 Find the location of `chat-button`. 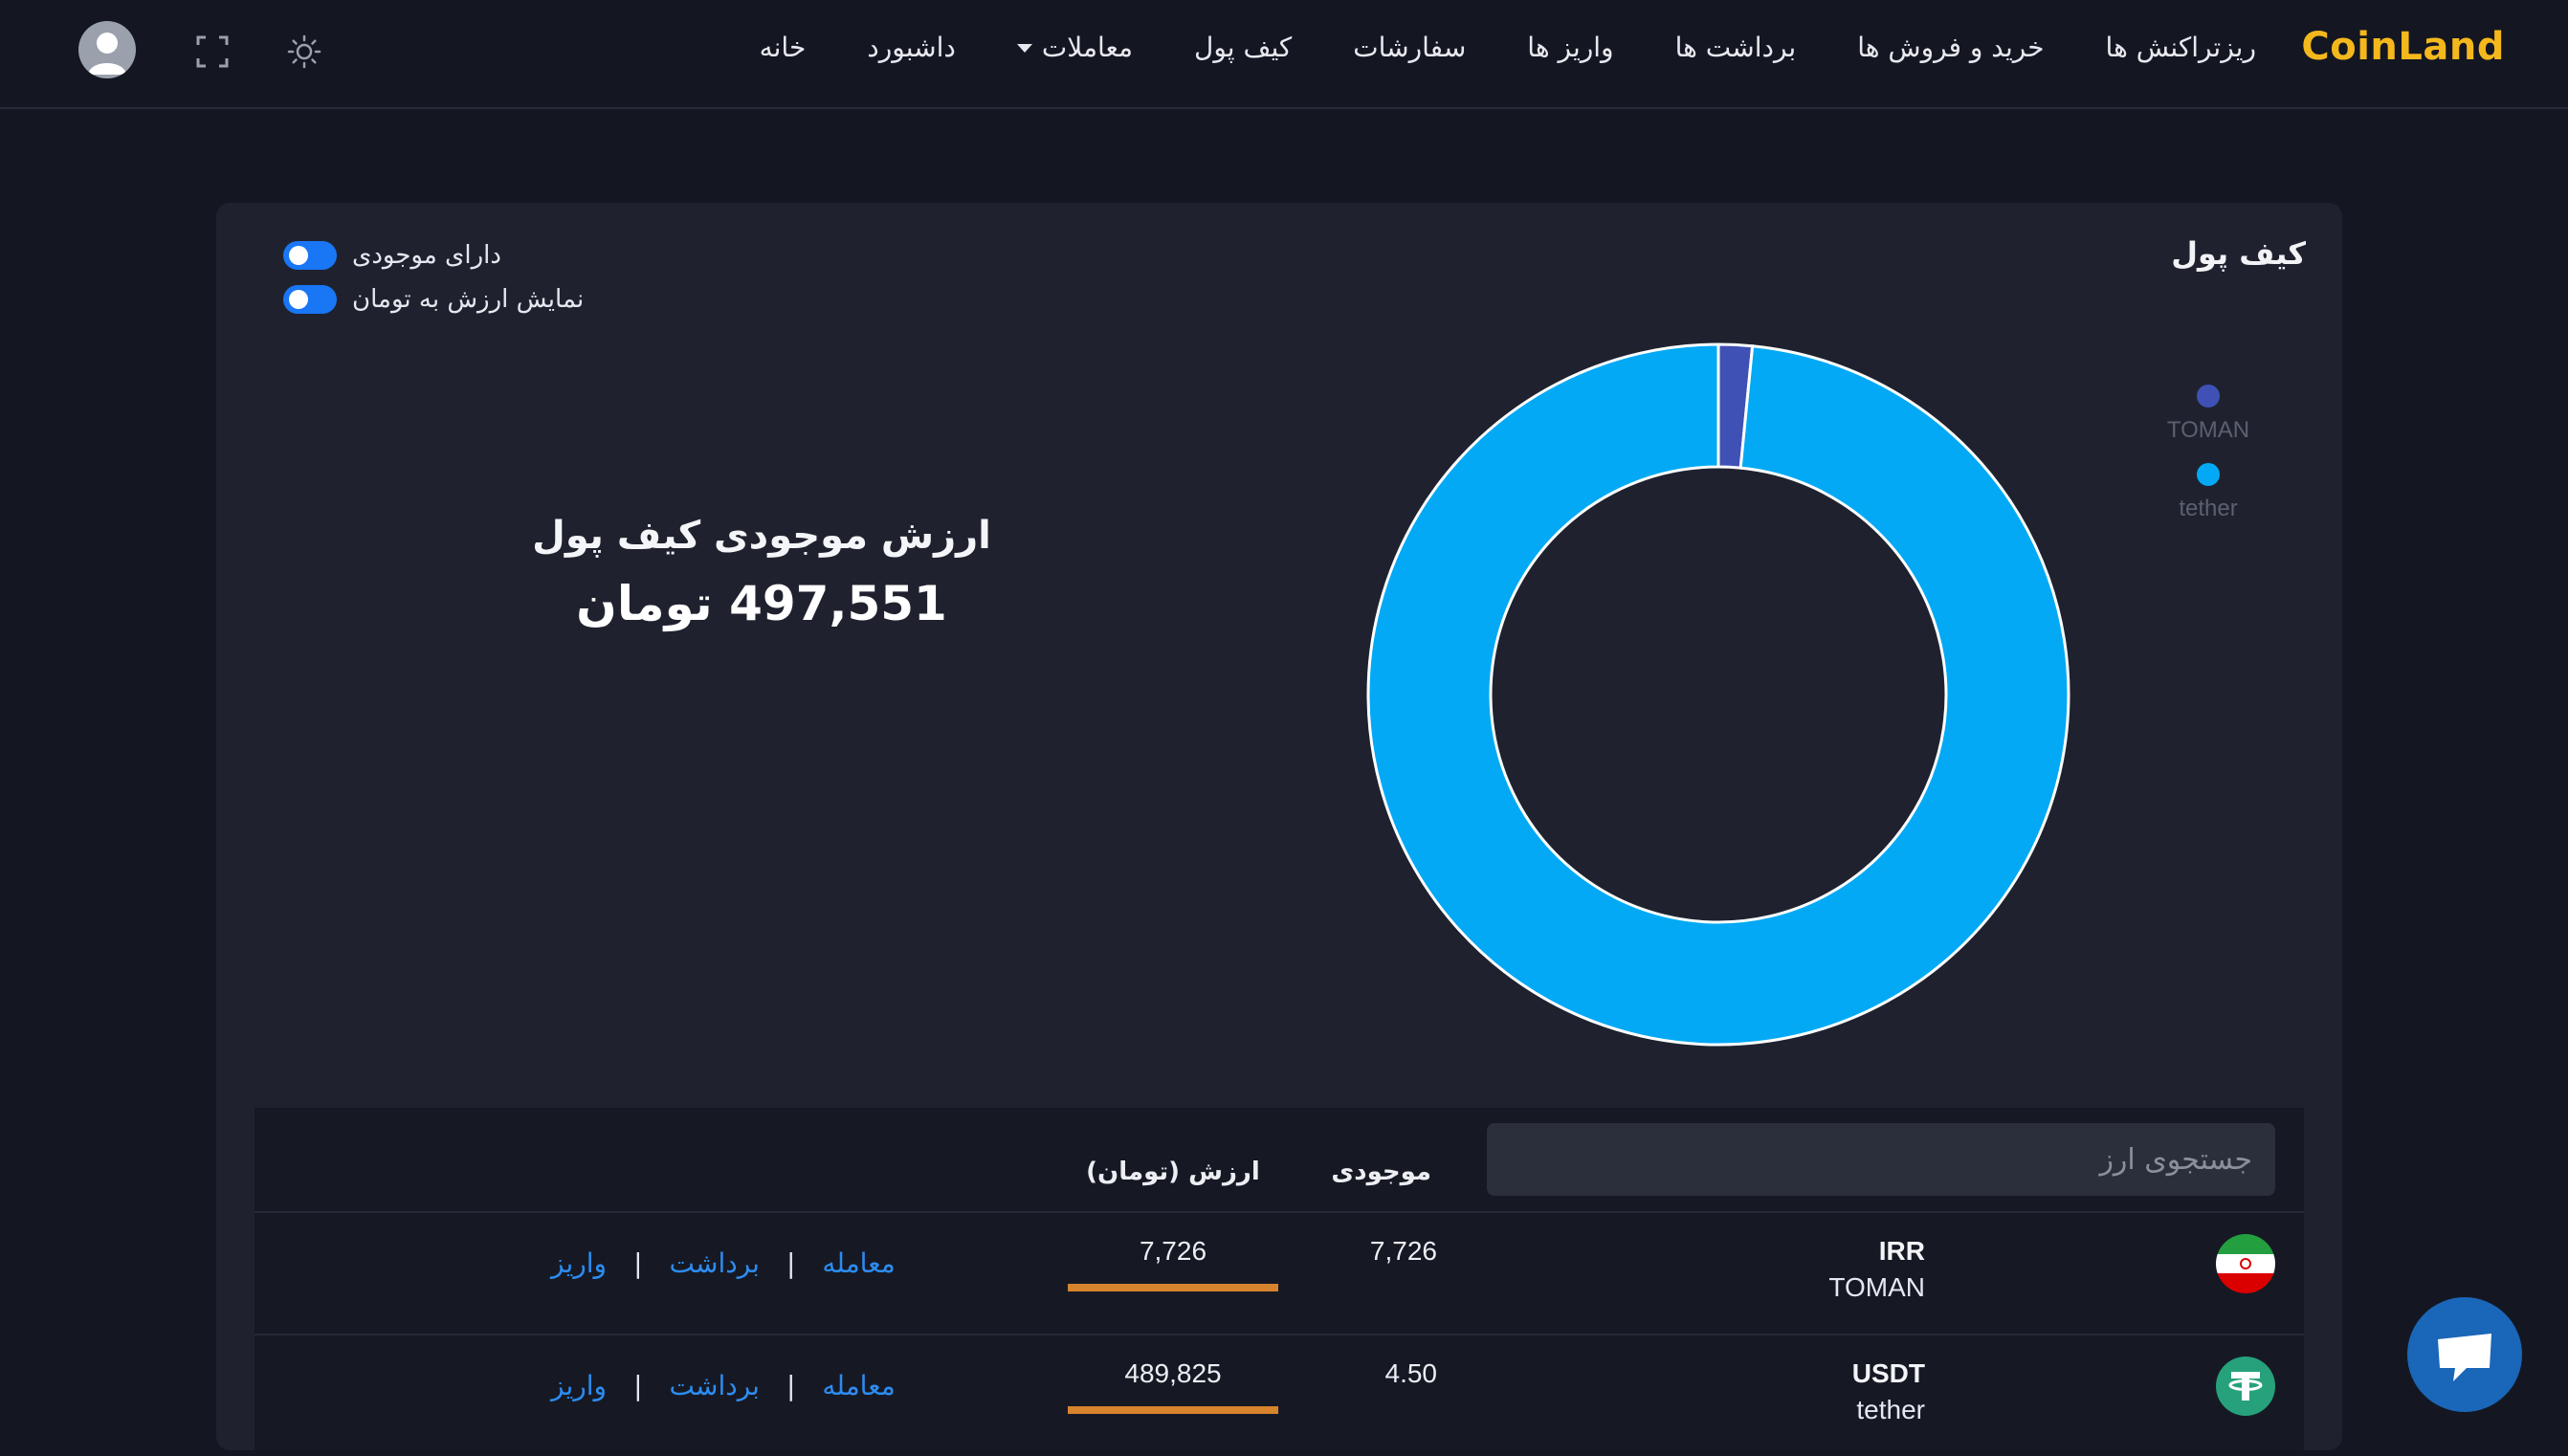

chat-button is located at coordinates (2464, 1355).